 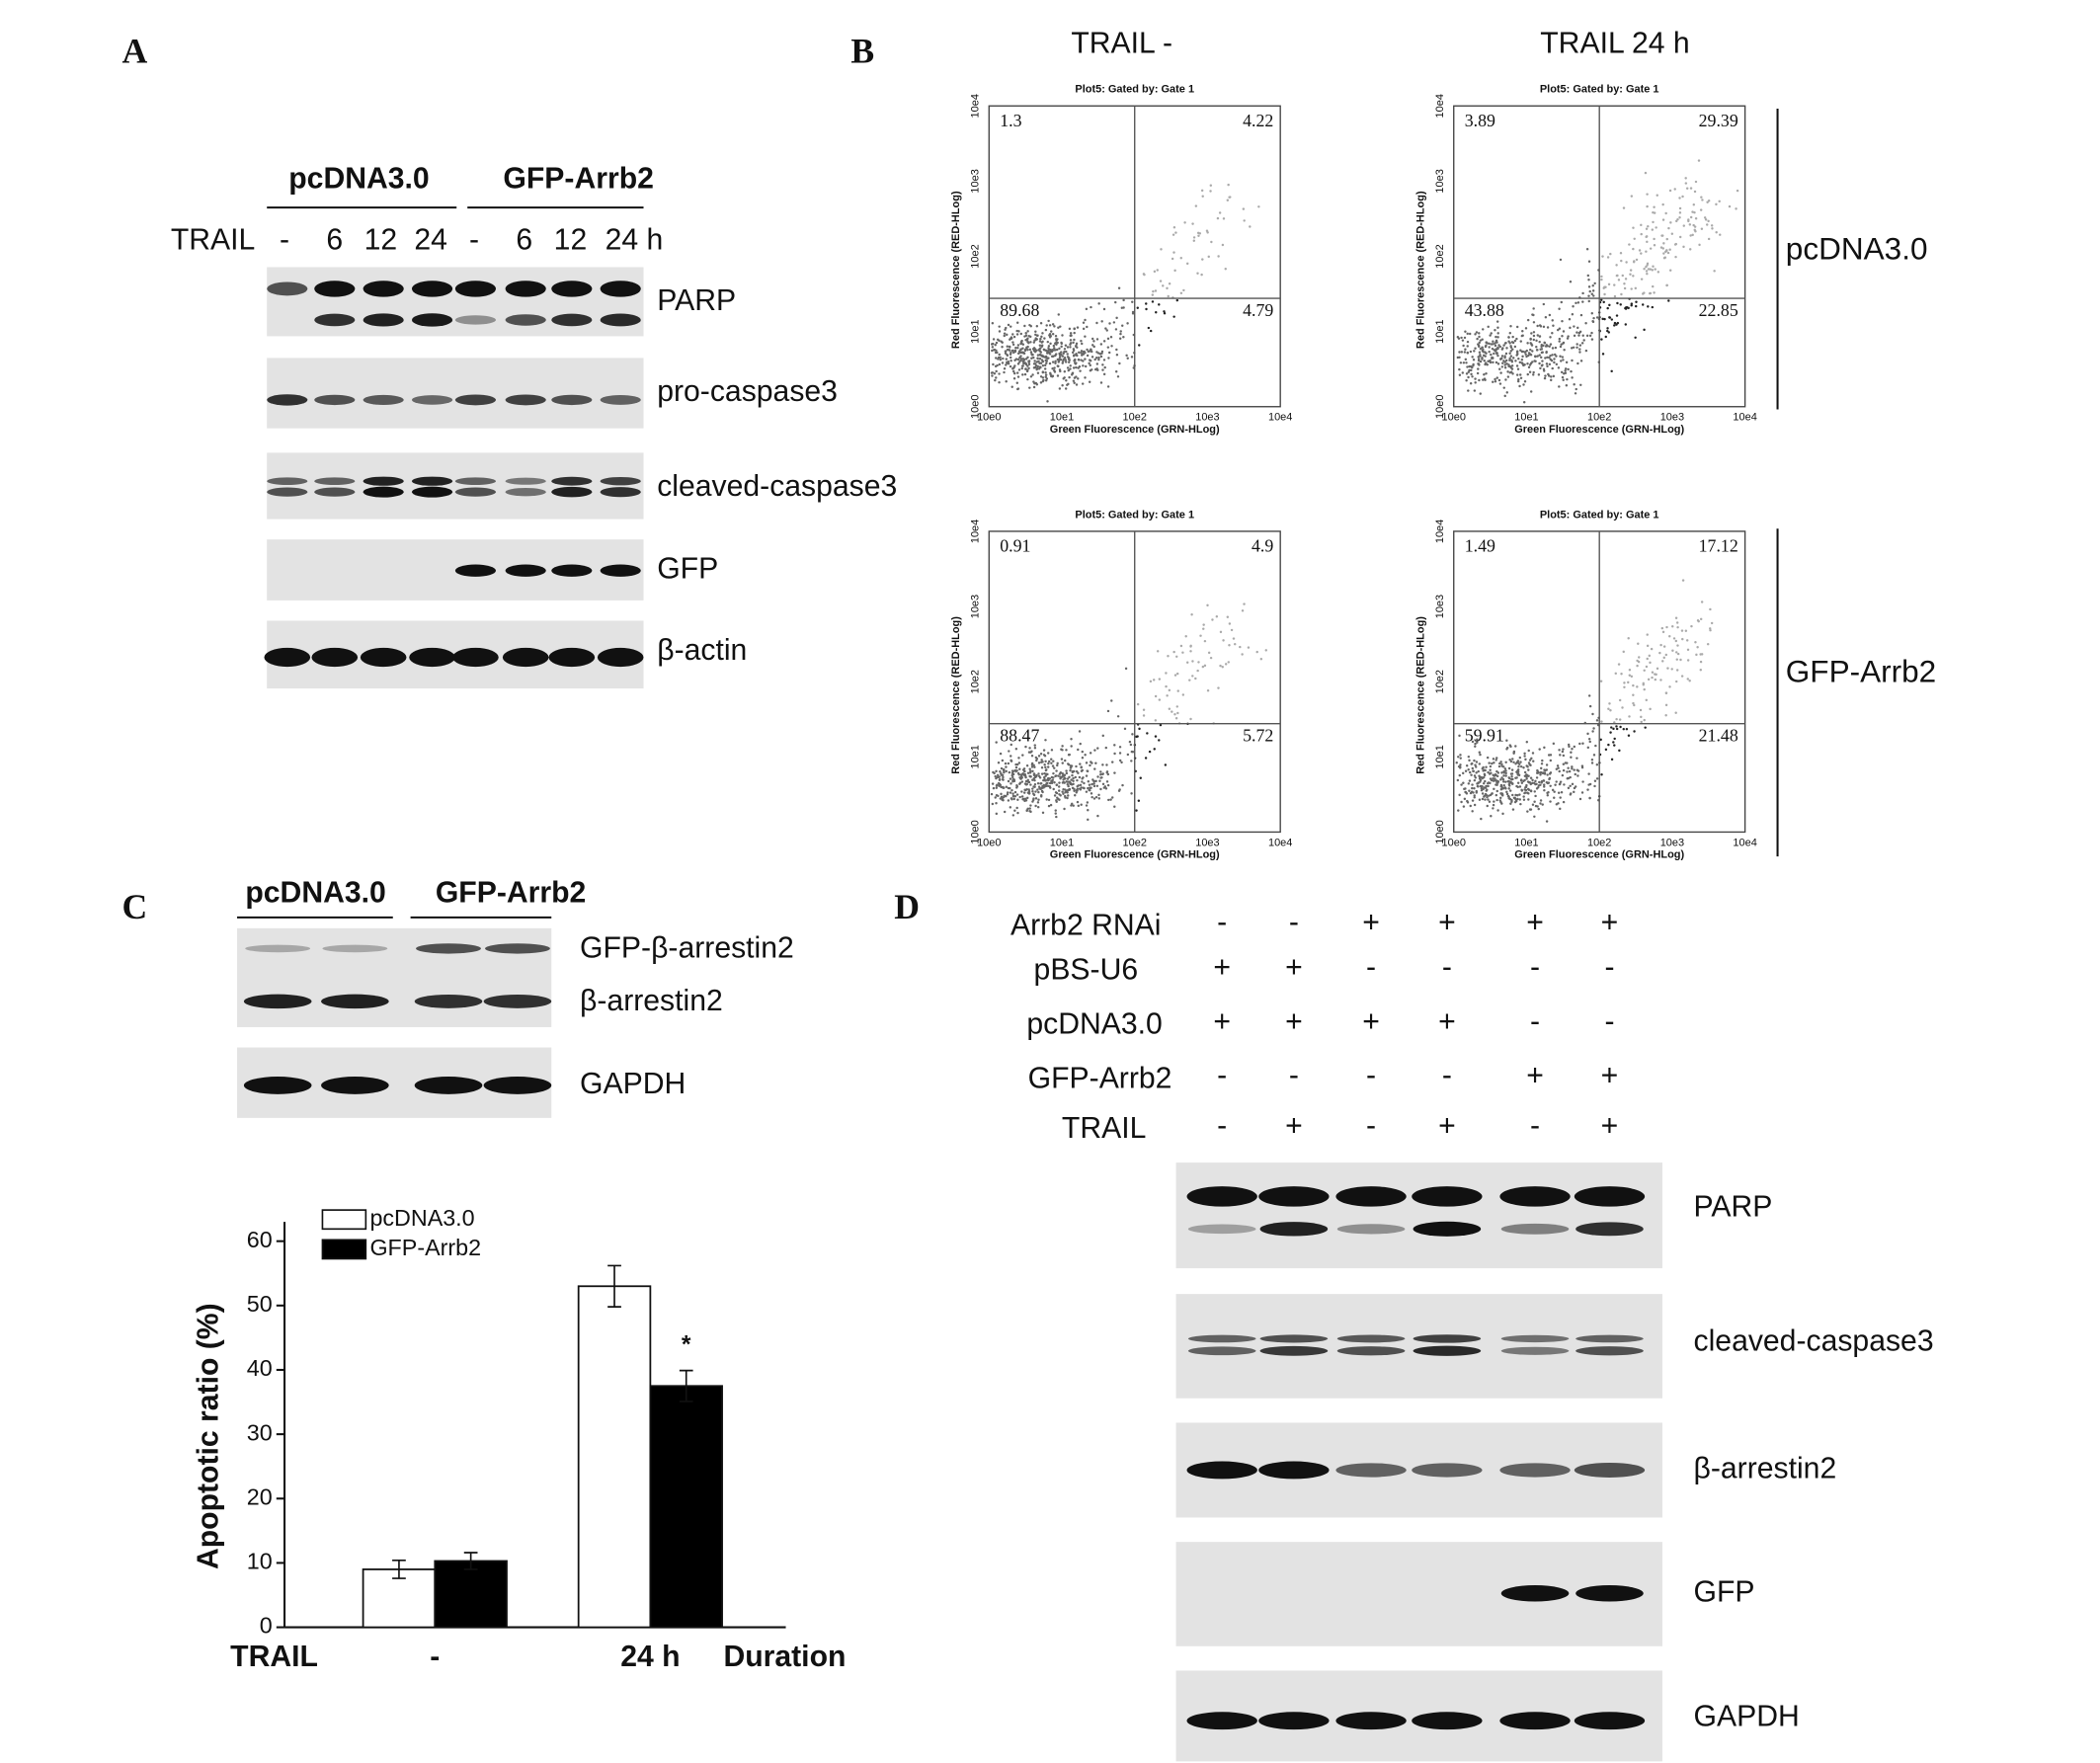 What do you see at coordinates (1440, 407) in the screenshot?
I see `y-tick-label: 10e0` at bounding box center [1440, 407].